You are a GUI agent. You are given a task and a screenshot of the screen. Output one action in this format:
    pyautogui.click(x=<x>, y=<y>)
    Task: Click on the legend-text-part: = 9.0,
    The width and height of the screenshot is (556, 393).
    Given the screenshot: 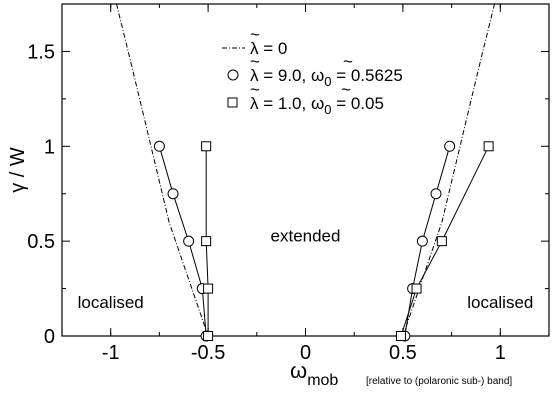 What is the action you would take?
    pyautogui.click(x=285, y=75)
    